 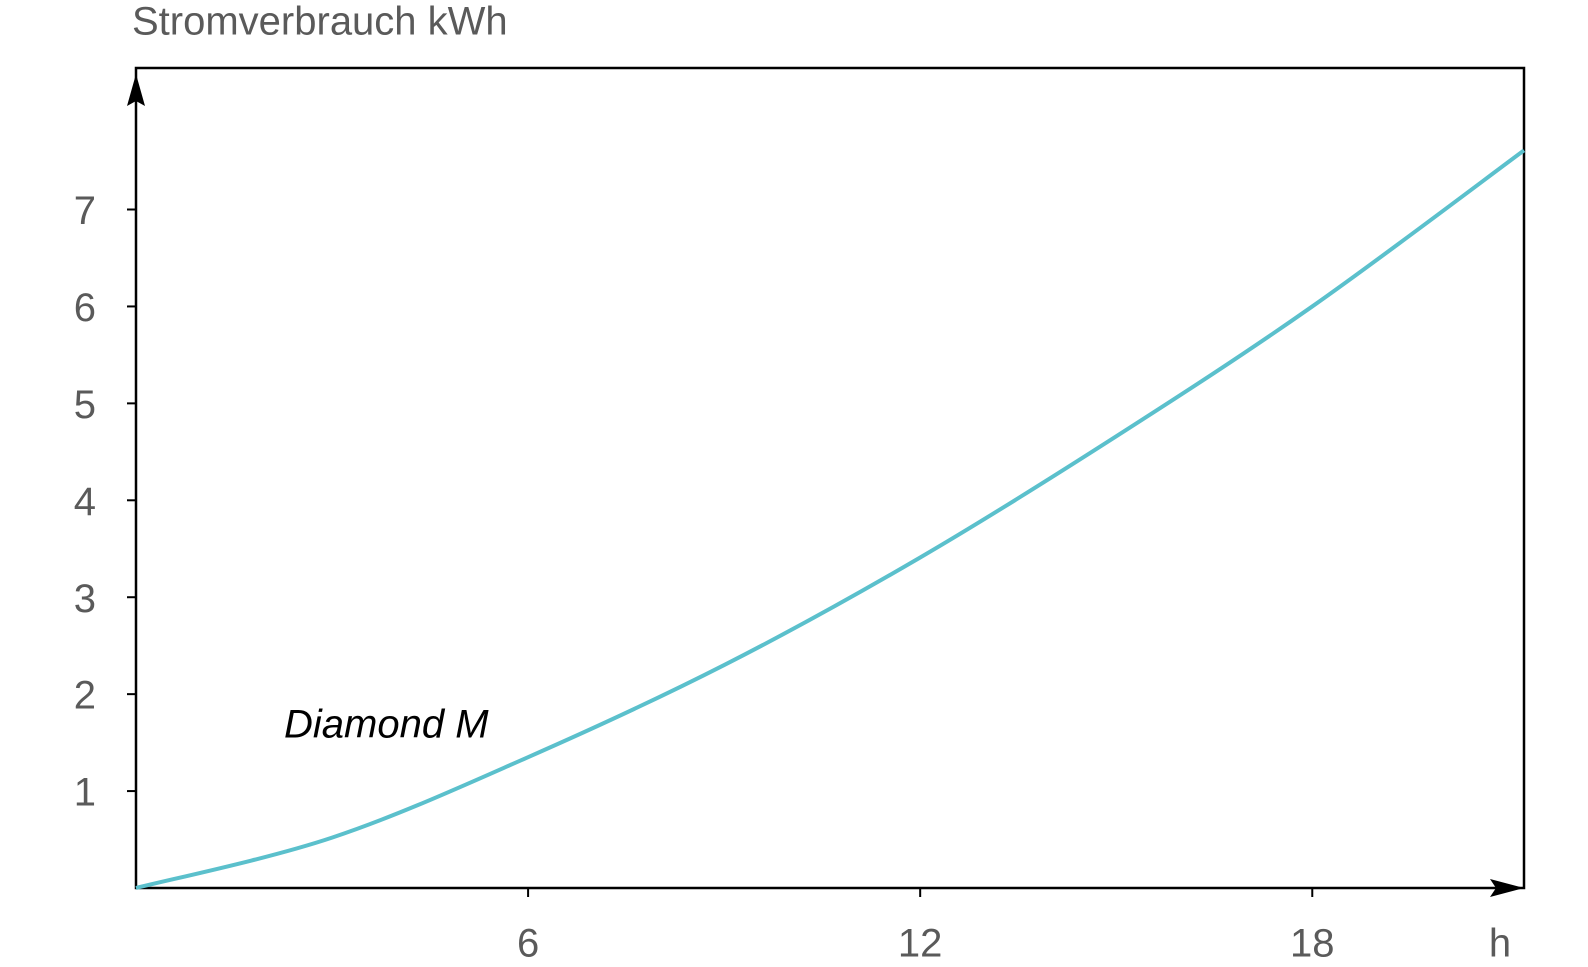 I want to click on x-tick-label: 18, so click(x=1312, y=944).